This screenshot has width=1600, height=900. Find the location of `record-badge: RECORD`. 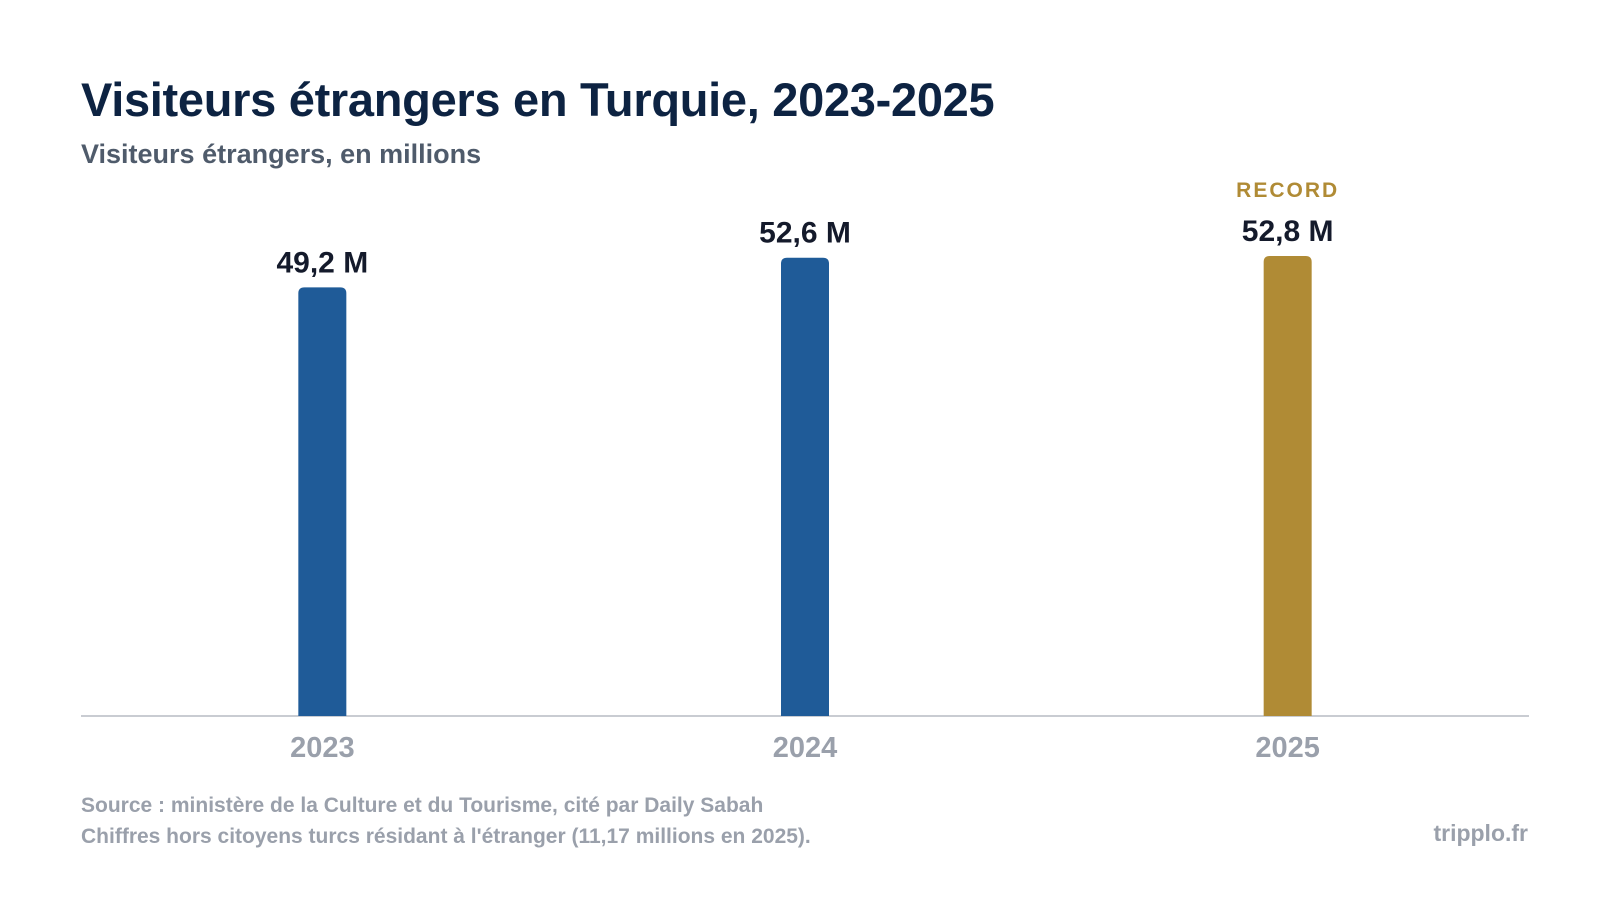

record-badge: RECORD is located at coordinates (1287, 190).